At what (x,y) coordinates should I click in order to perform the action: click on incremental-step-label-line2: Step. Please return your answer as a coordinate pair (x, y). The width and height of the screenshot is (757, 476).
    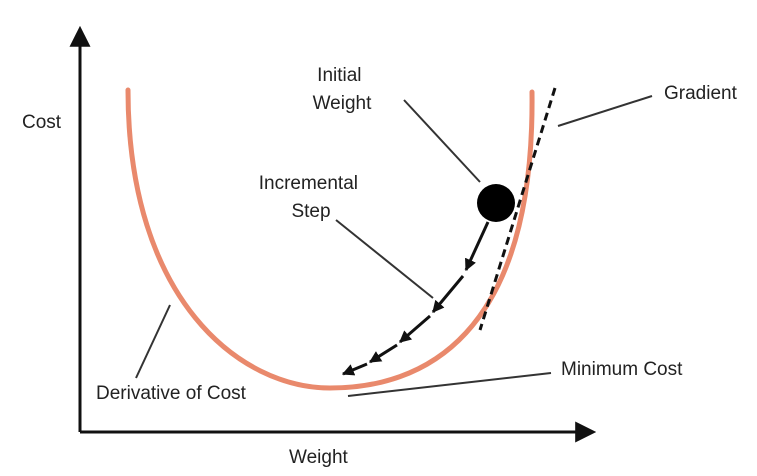
    Looking at the image, I should click on (310, 211).